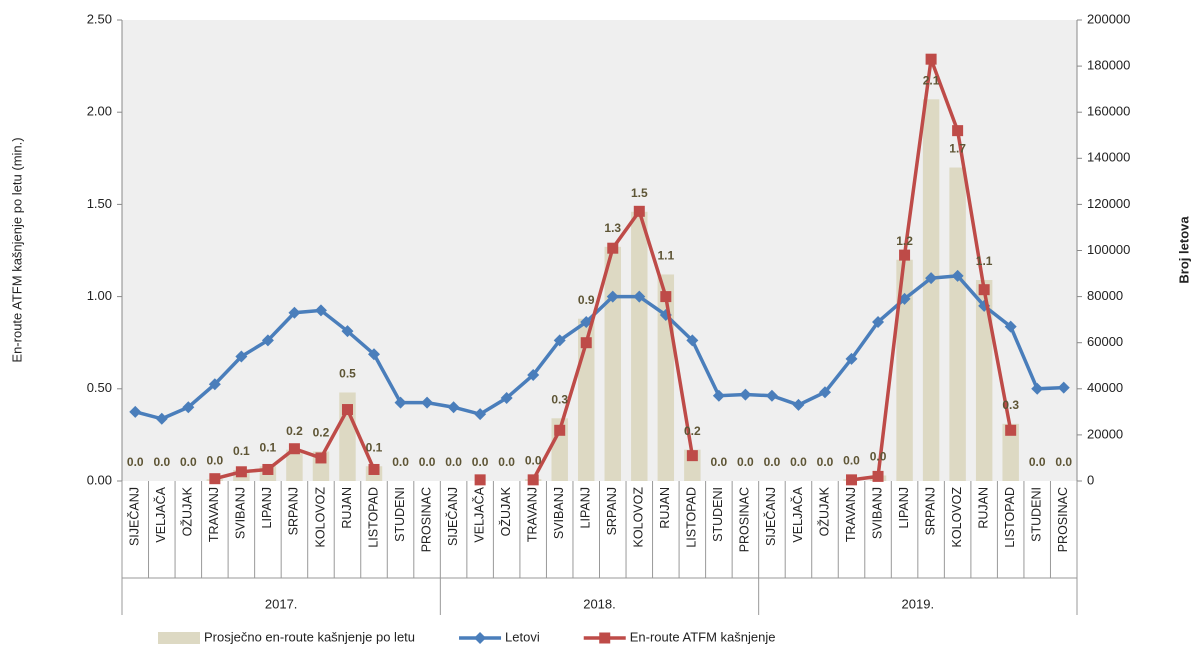  Describe the element at coordinates (99, 18) in the screenshot. I see `y-tick-label: 2.50` at that location.